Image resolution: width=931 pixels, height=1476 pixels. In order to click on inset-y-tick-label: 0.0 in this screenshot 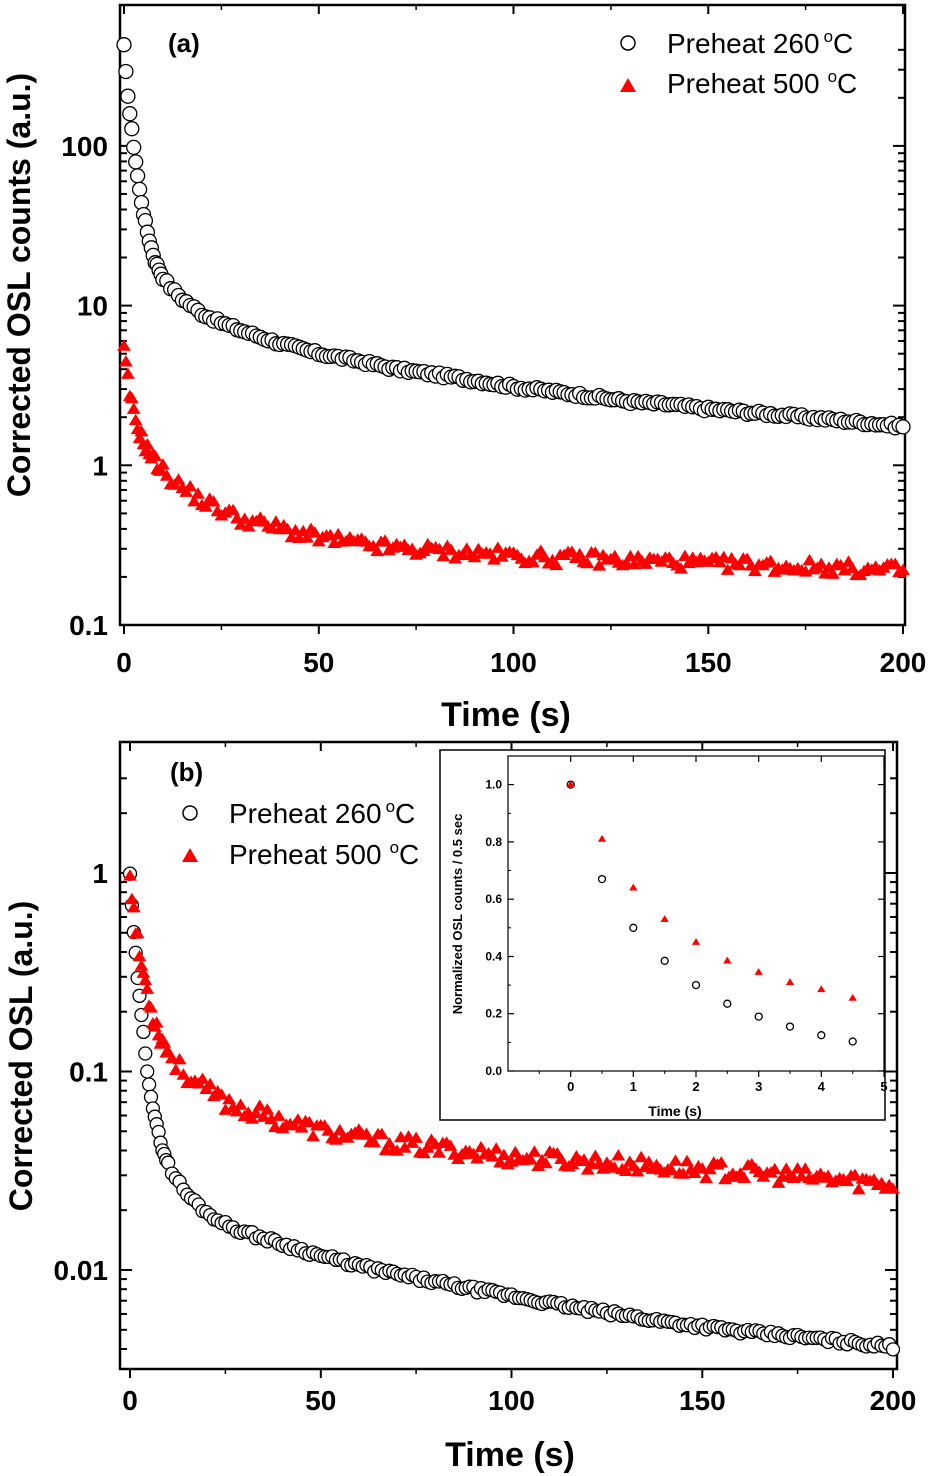, I will do `click(493, 1071)`.